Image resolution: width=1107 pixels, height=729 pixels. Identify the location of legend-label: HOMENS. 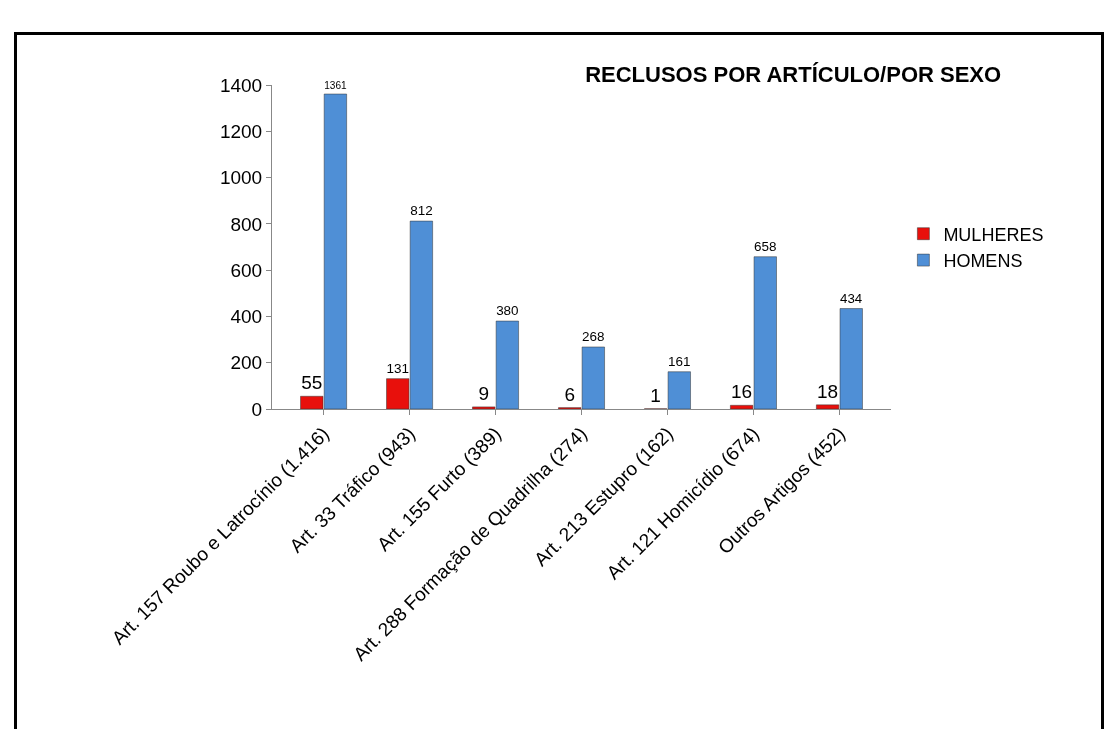
(983, 261).